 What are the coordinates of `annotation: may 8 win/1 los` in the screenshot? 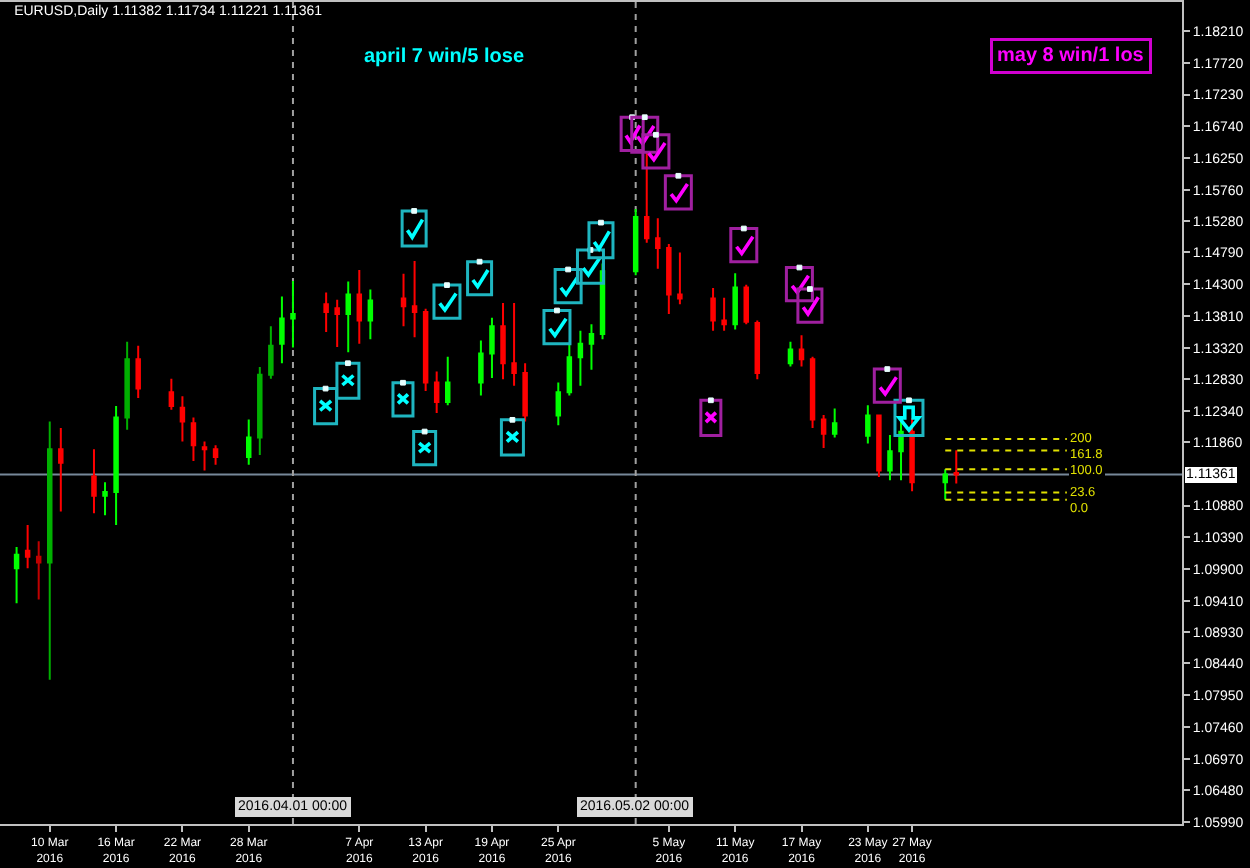 It's located at (1071, 56).